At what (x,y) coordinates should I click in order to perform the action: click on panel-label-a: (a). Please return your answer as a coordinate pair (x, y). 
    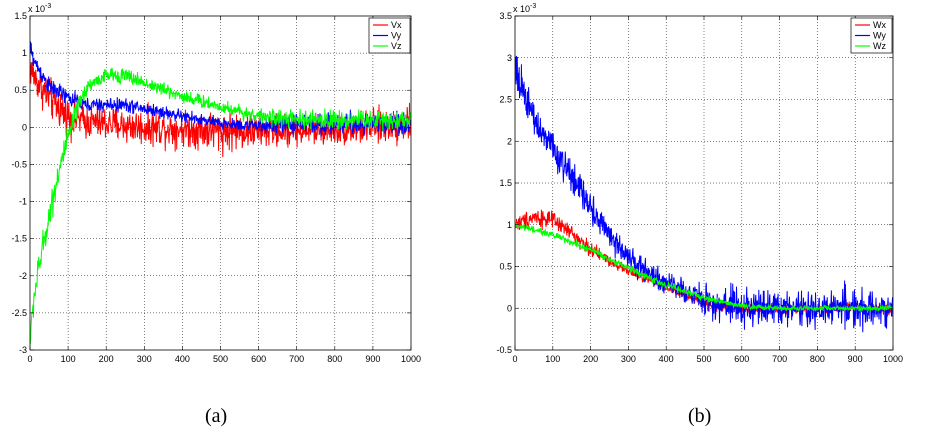
    Looking at the image, I should click on (216, 416).